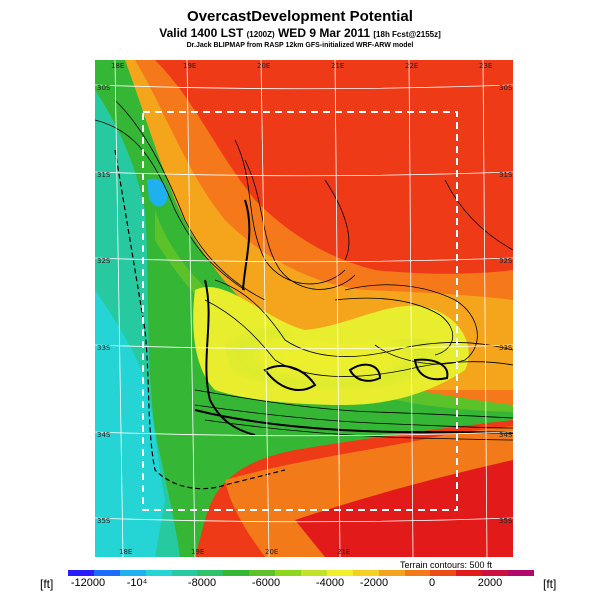 The image size is (600, 600). I want to click on lat-label-right: 30S, so click(506, 88).